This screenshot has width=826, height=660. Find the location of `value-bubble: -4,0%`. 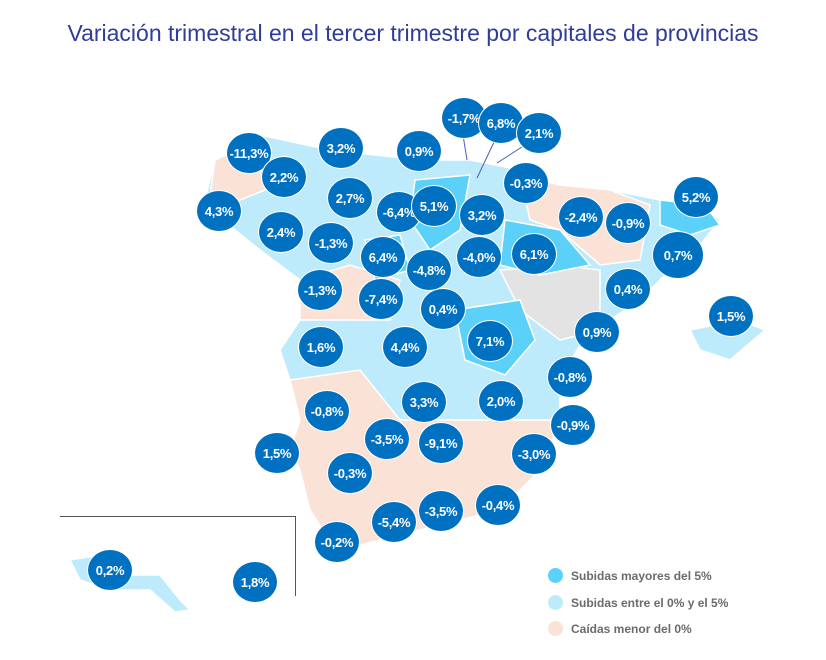

value-bubble: -4,0% is located at coordinates (479, 257).